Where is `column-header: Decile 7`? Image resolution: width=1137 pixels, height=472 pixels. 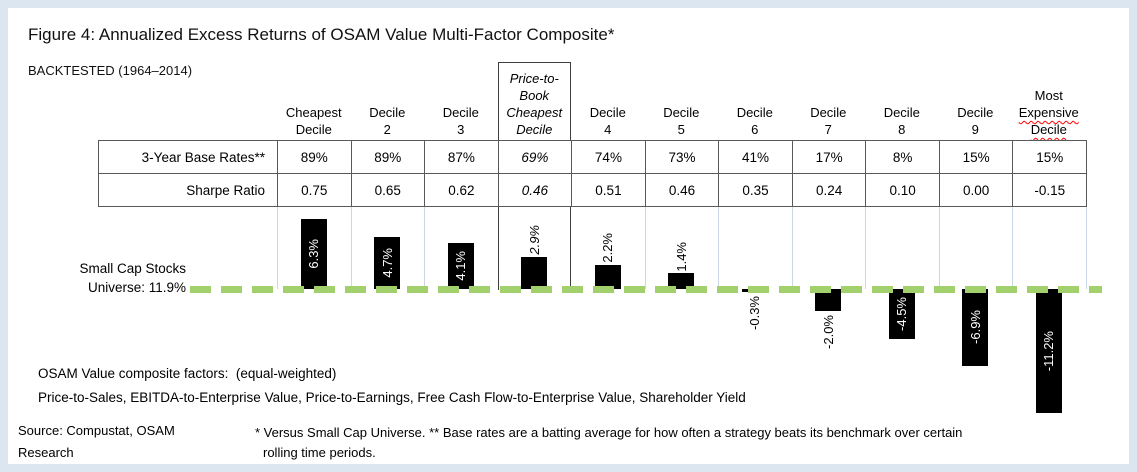 column-header: Decile 7 is located at coordinates (829, 100).